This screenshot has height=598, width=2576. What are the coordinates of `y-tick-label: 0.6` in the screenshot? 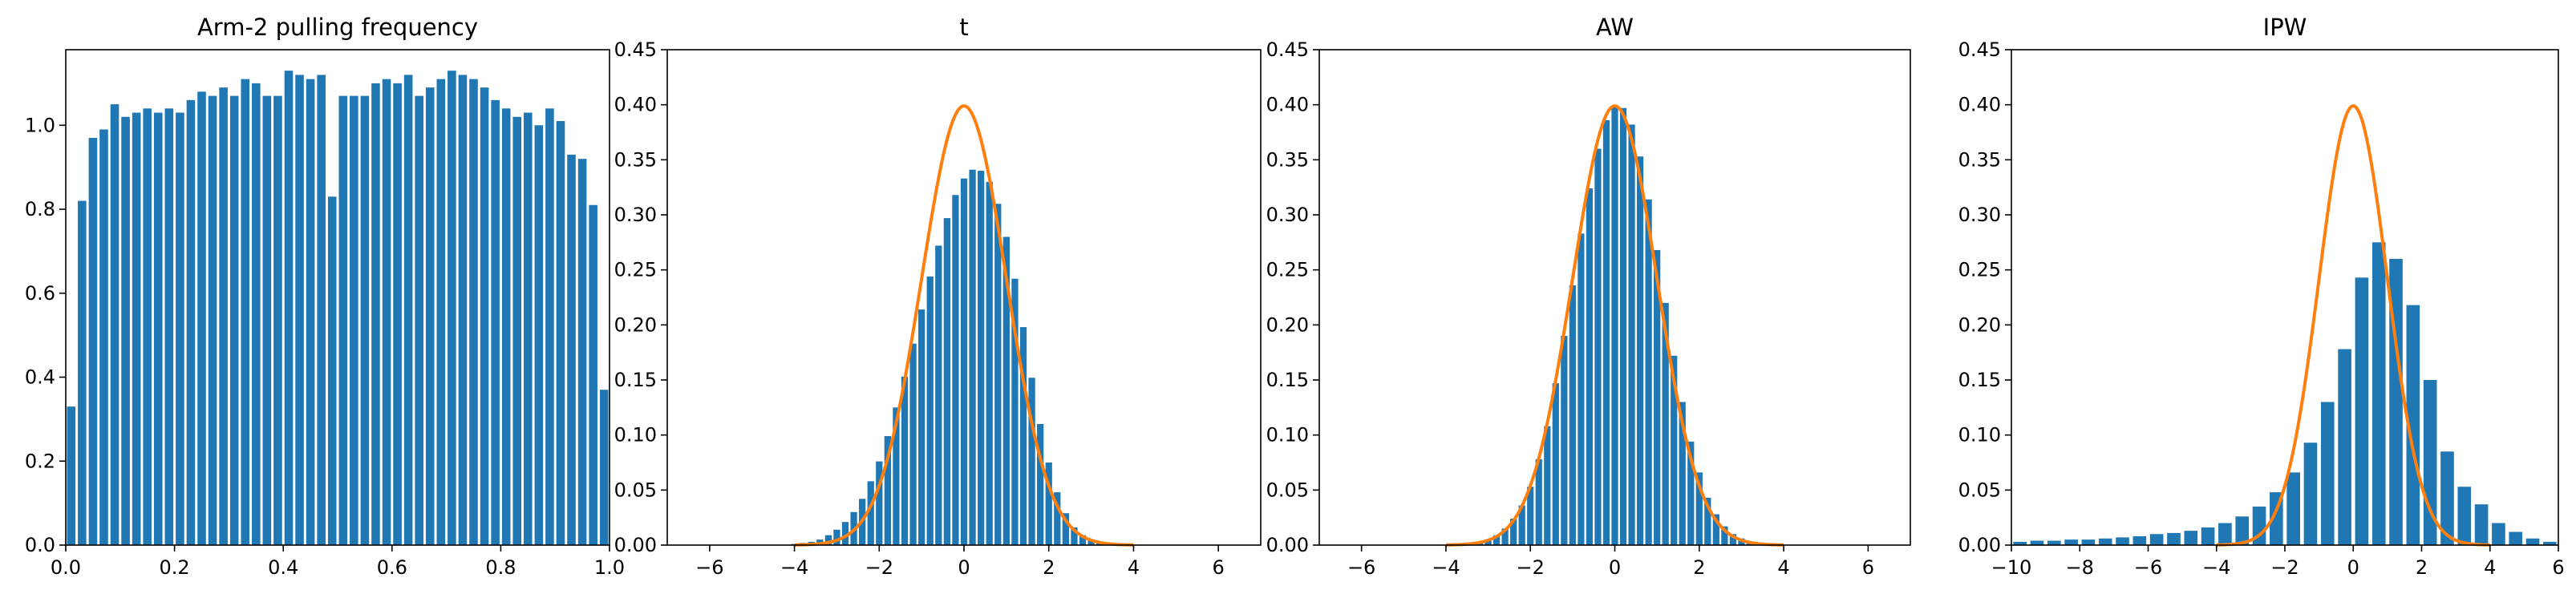 It's located at (40, 293).